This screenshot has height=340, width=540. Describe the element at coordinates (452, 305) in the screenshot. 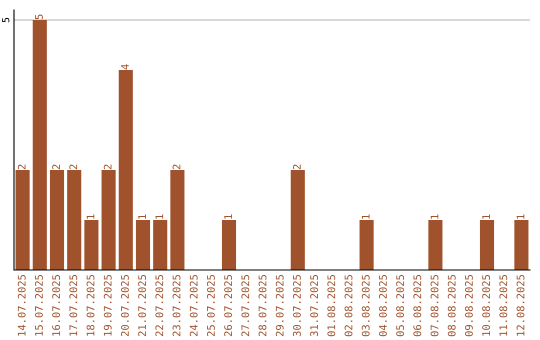

I see `x-tick-label: 08.08.2025` at that location.